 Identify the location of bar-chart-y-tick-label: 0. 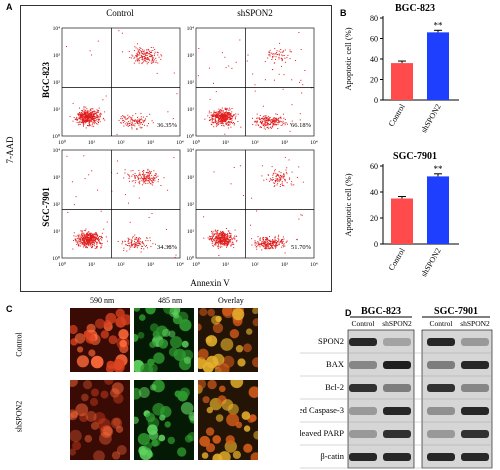
(376, 244).